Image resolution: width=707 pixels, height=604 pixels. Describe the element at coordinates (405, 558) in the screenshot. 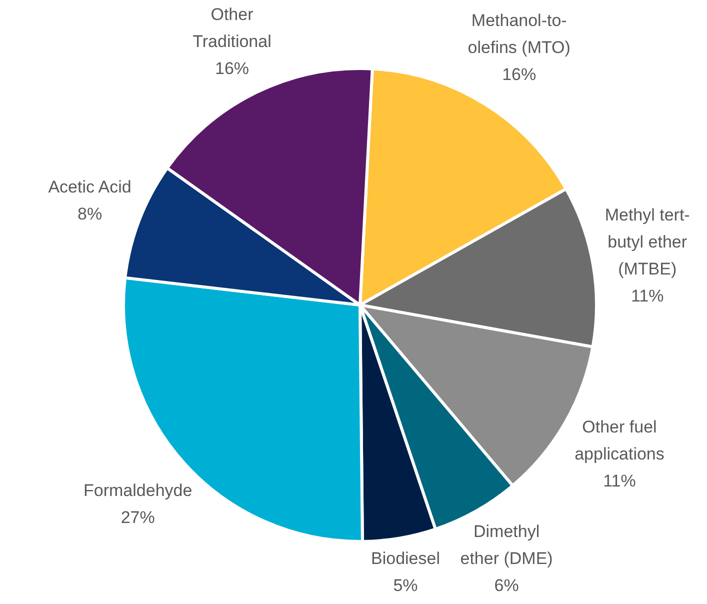

I see `slice-label: Biodiesel` at that location.